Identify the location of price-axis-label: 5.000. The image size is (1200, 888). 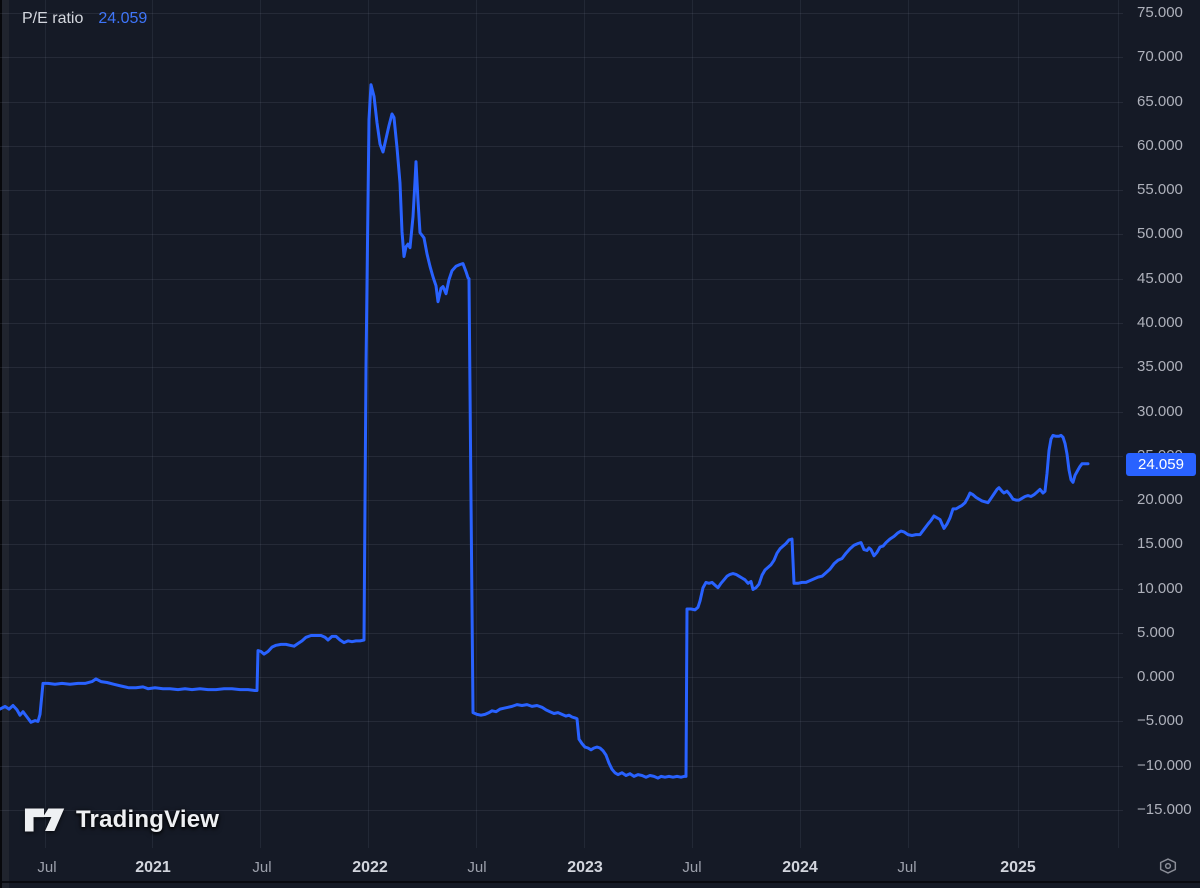
(1156, 632).